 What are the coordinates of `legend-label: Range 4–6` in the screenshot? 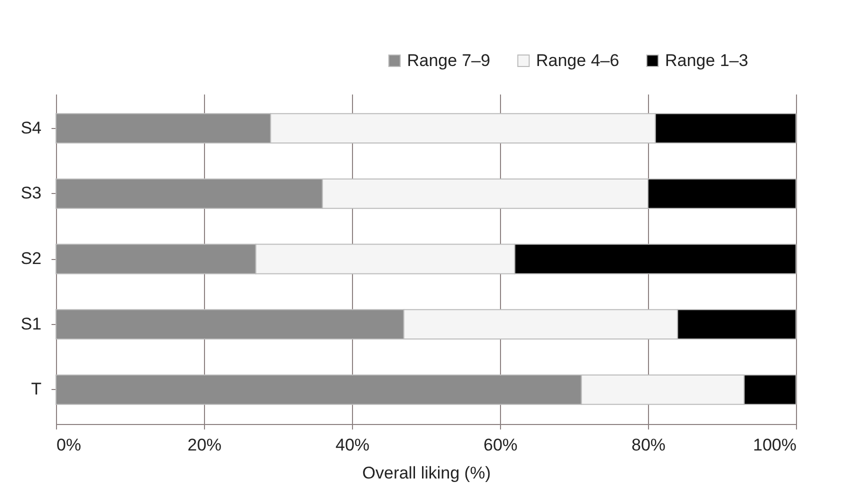 It's located at (578, 60).